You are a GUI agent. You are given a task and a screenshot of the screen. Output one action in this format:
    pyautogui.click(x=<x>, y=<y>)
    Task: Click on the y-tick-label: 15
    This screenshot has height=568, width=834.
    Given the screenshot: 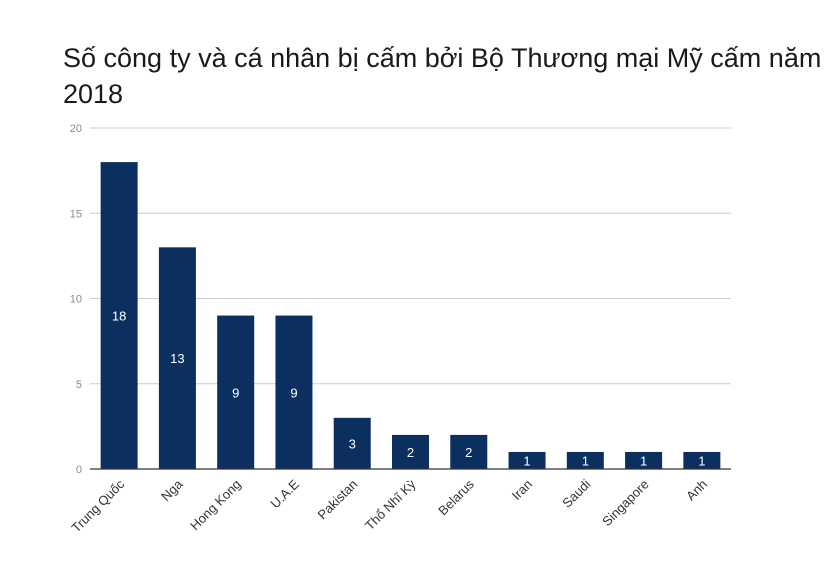 What is the action you would take?
    pyautogui.click(x=76, y=214)
    